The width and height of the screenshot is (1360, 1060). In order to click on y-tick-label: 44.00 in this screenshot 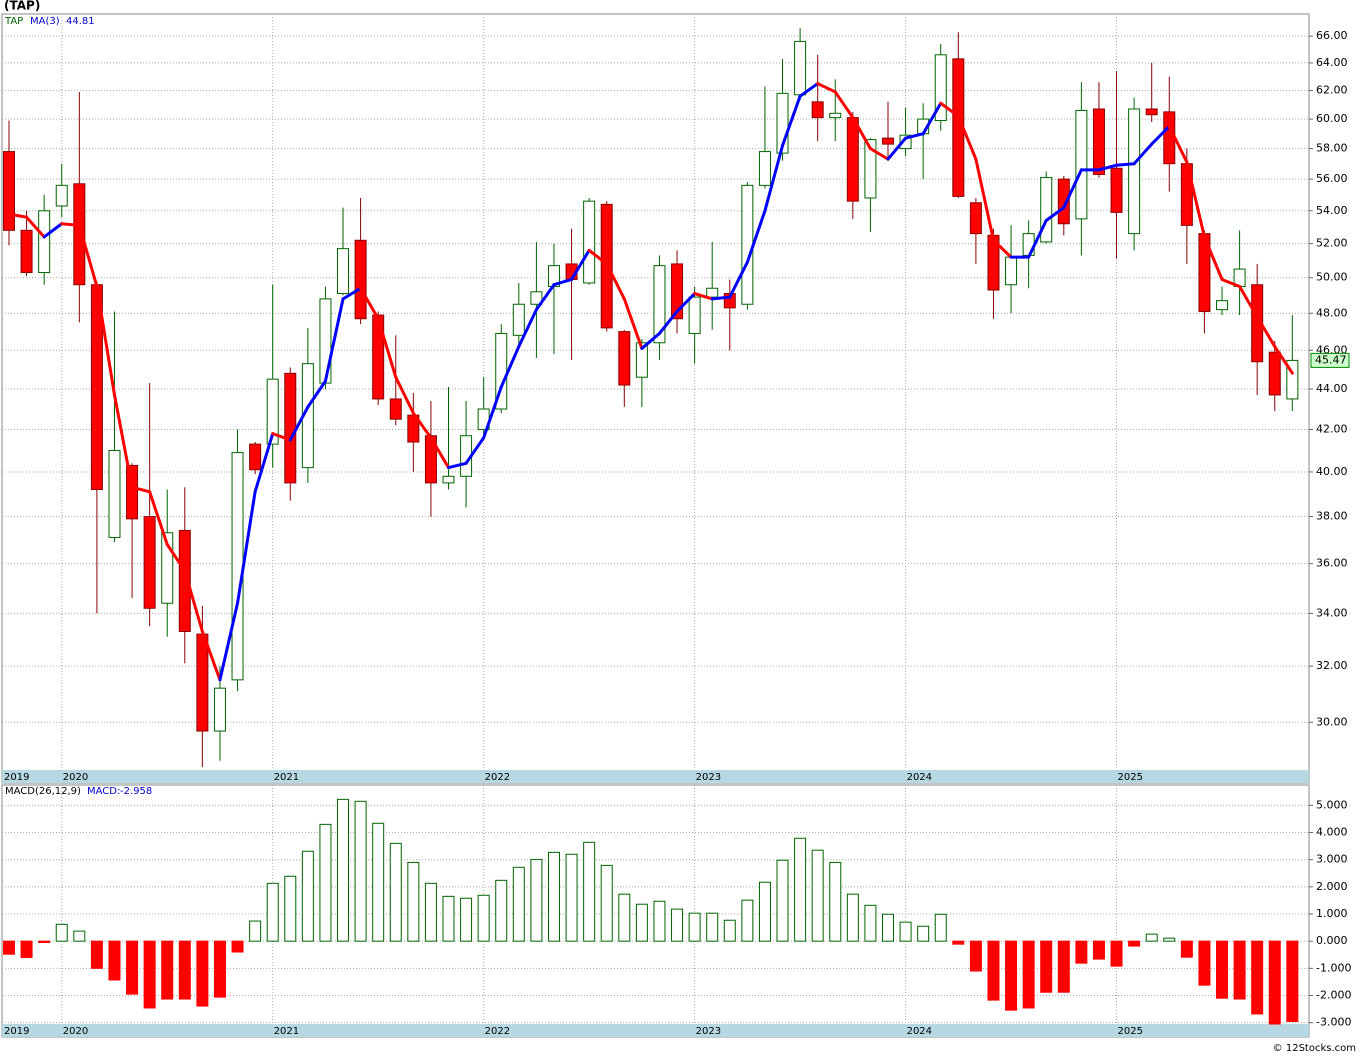, I will do `click(1332, 388)`.